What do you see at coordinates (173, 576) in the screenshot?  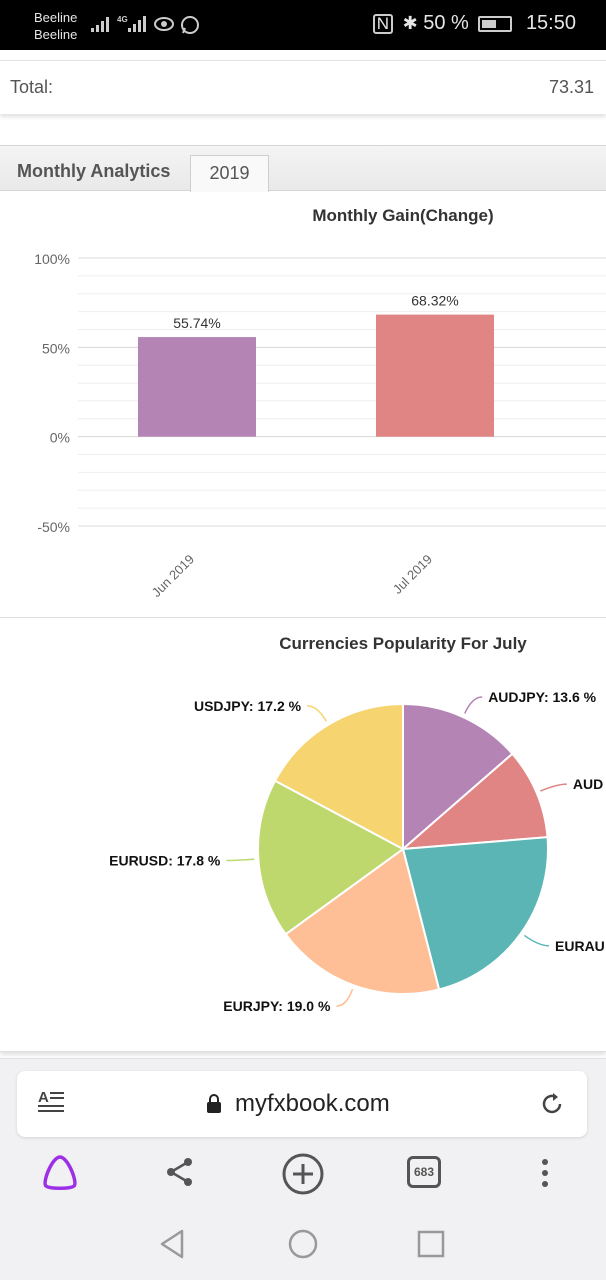 I see `x-tick-label: Jun 2019` at bounding box center [173, 576].